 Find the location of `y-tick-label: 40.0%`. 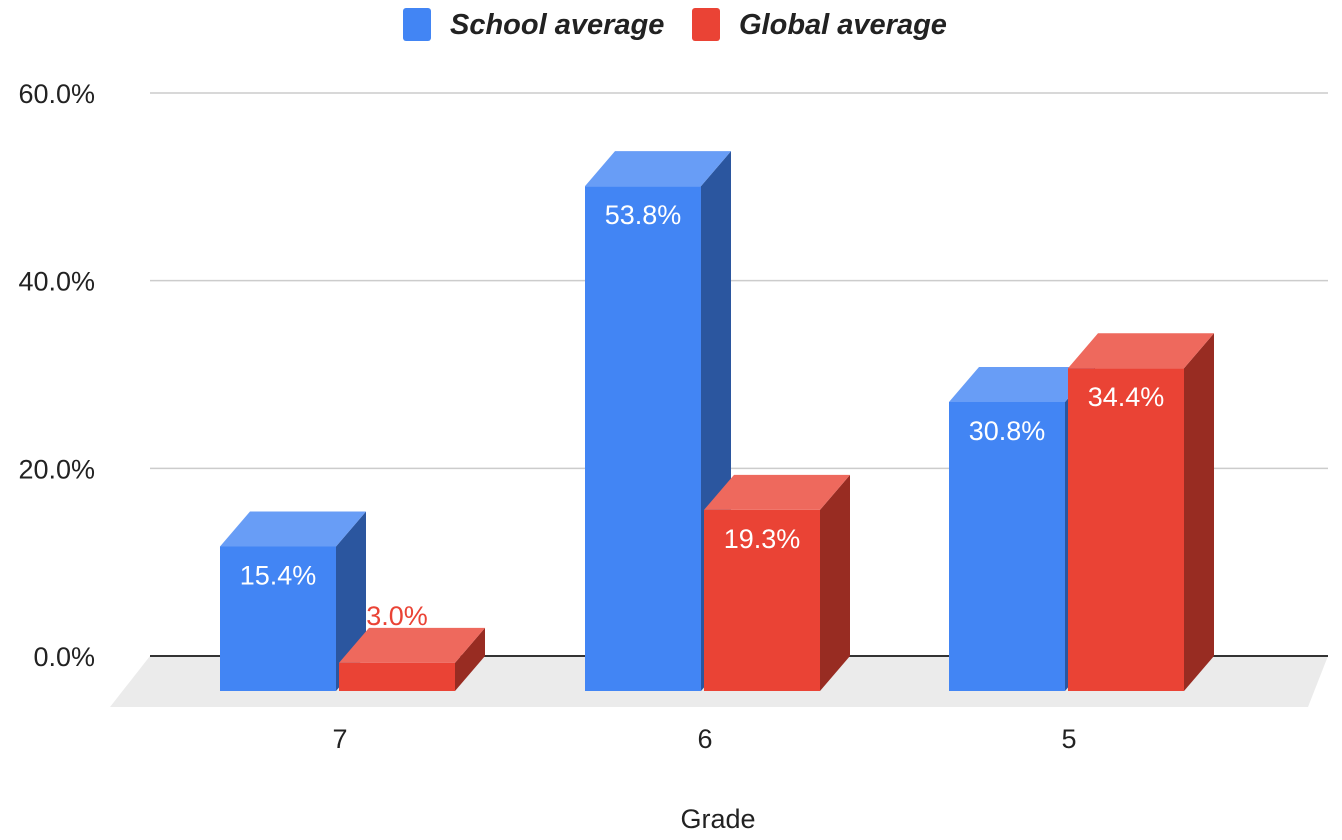

y-tick-label: 40.0% is located at coordinates (56, 282).